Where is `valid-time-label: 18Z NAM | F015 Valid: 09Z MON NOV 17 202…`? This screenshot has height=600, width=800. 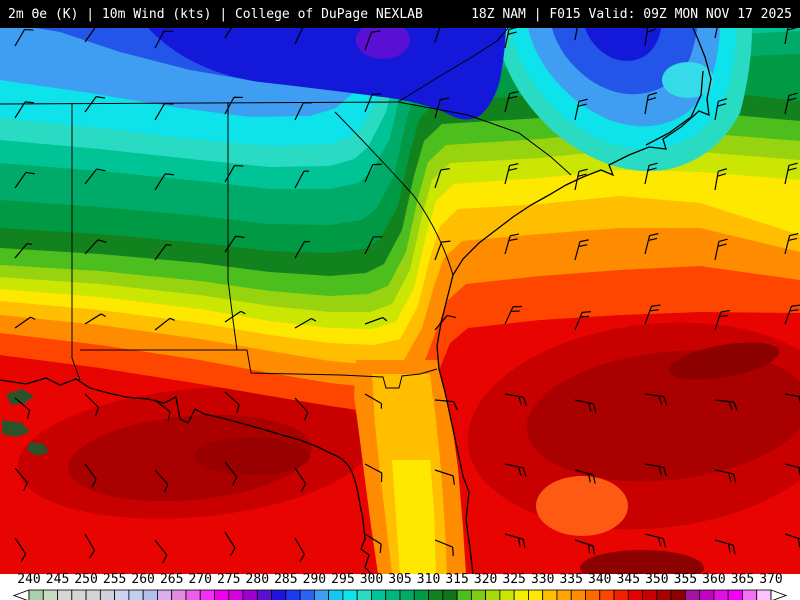 valid-time-label: 18Z NAM | F015 Valid: 09Z MON NOV 17 202… is located at coordinates (631, 14).